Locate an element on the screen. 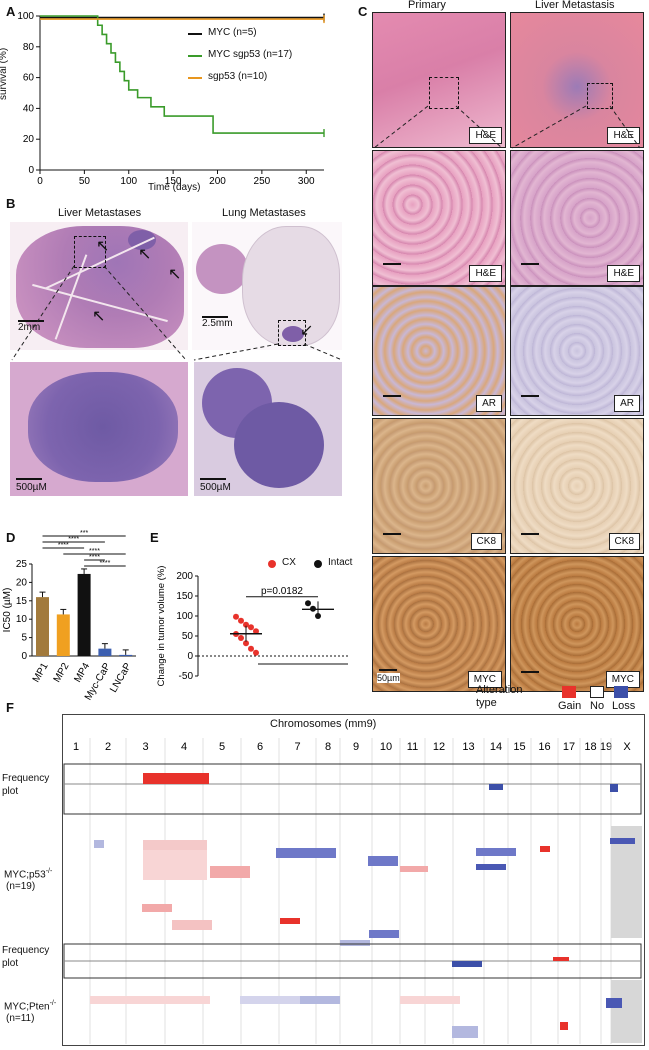 The image size is (649, 1050). legend-label-cx: CX is located at coordinates (289, 562).